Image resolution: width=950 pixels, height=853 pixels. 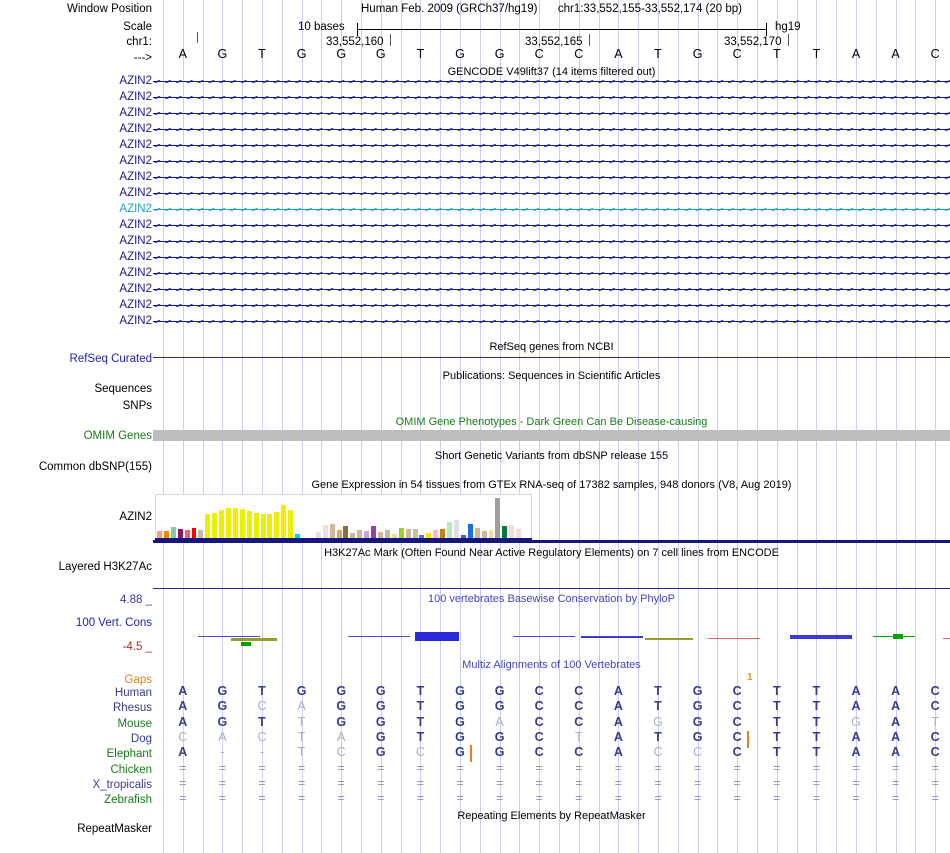 What do you see at coordinates (141, 738) in the screenshot?
I see `multiz-species-label: Dog` at bounding box center [141, 738].